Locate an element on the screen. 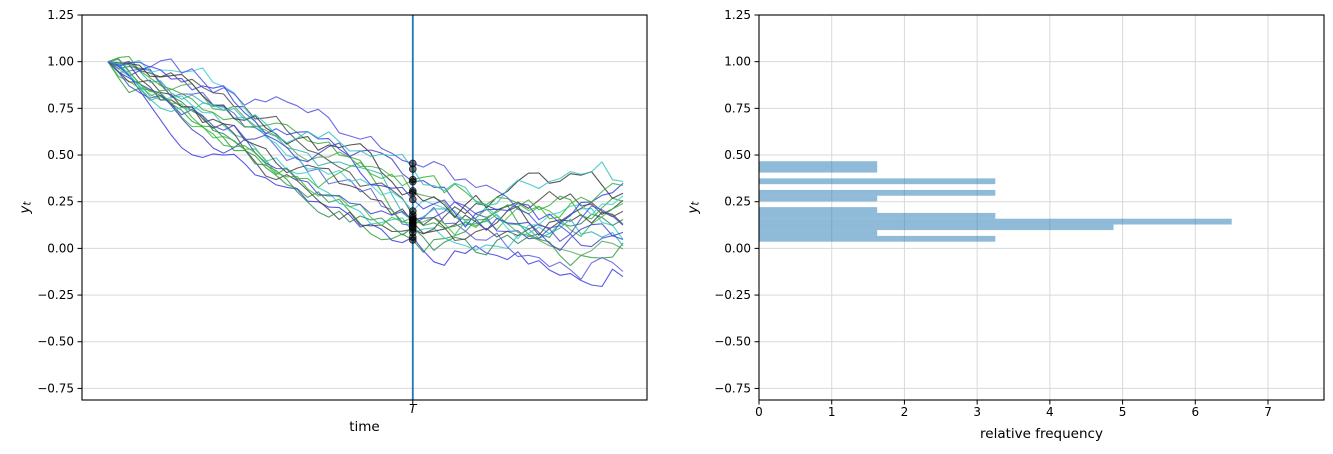 The image size is (1333, 454). x-tick-label: 5 is located at coordinates (1123, 412).